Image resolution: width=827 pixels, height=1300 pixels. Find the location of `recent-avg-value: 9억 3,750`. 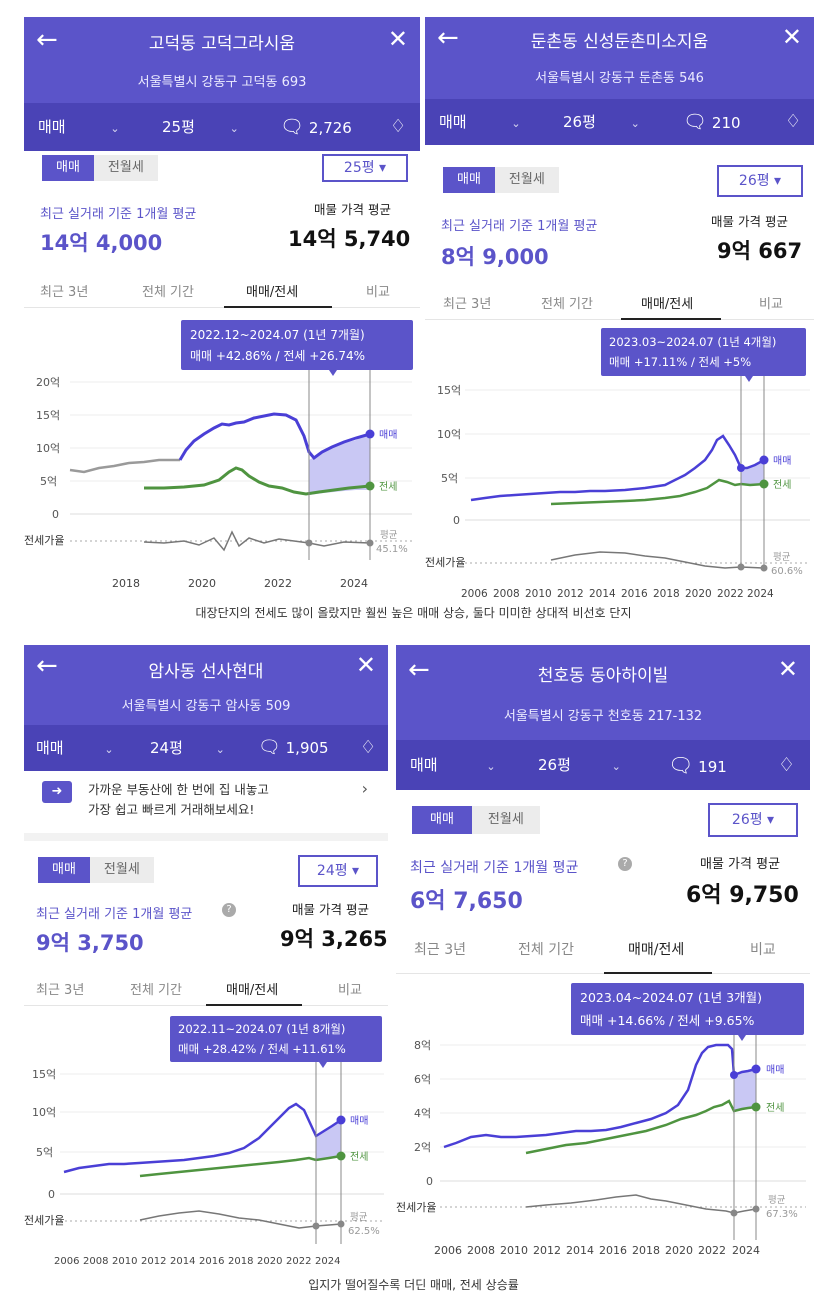

recent-avg-value: 9억 3,750 is located at coordinates (90, 943).